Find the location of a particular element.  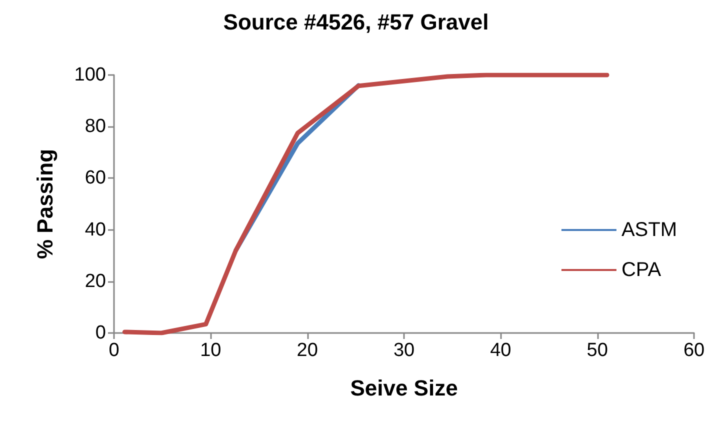

x-tick-label: 60 is located at coordinates (694, 350).